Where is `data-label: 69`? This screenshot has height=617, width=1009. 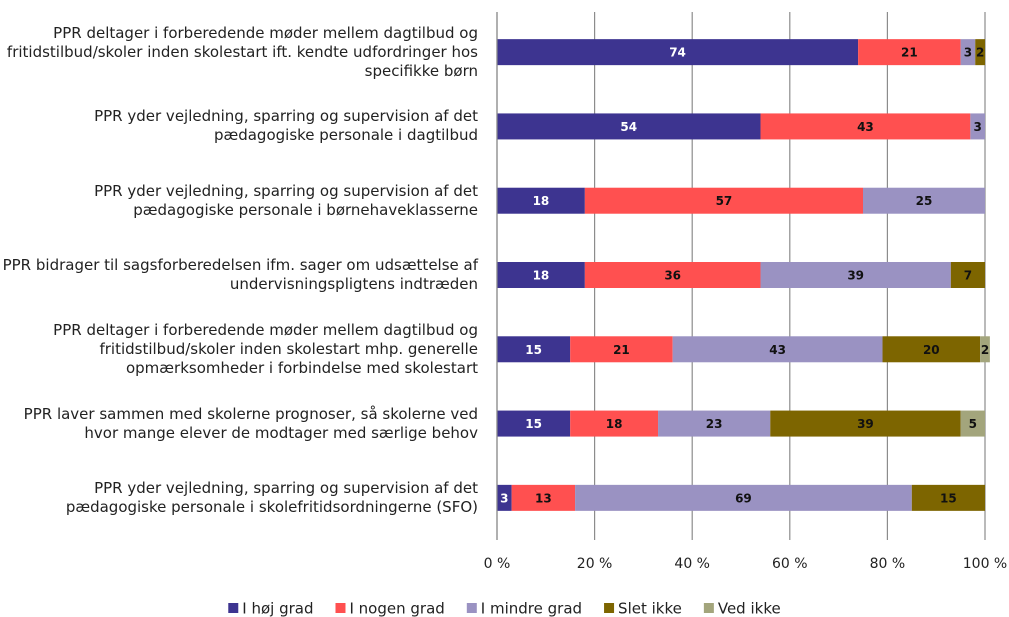
data-label: 69 is located at coordinates (743, 498).